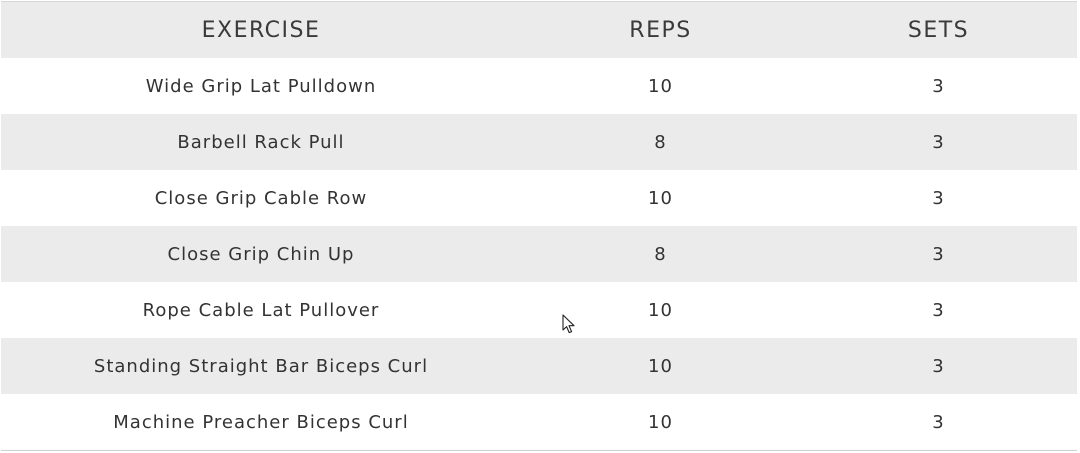  What do you see at coordinates (660, 29) in the screenshot?
I see `column-header-reps: REPS` at bounding box center [660, 29].